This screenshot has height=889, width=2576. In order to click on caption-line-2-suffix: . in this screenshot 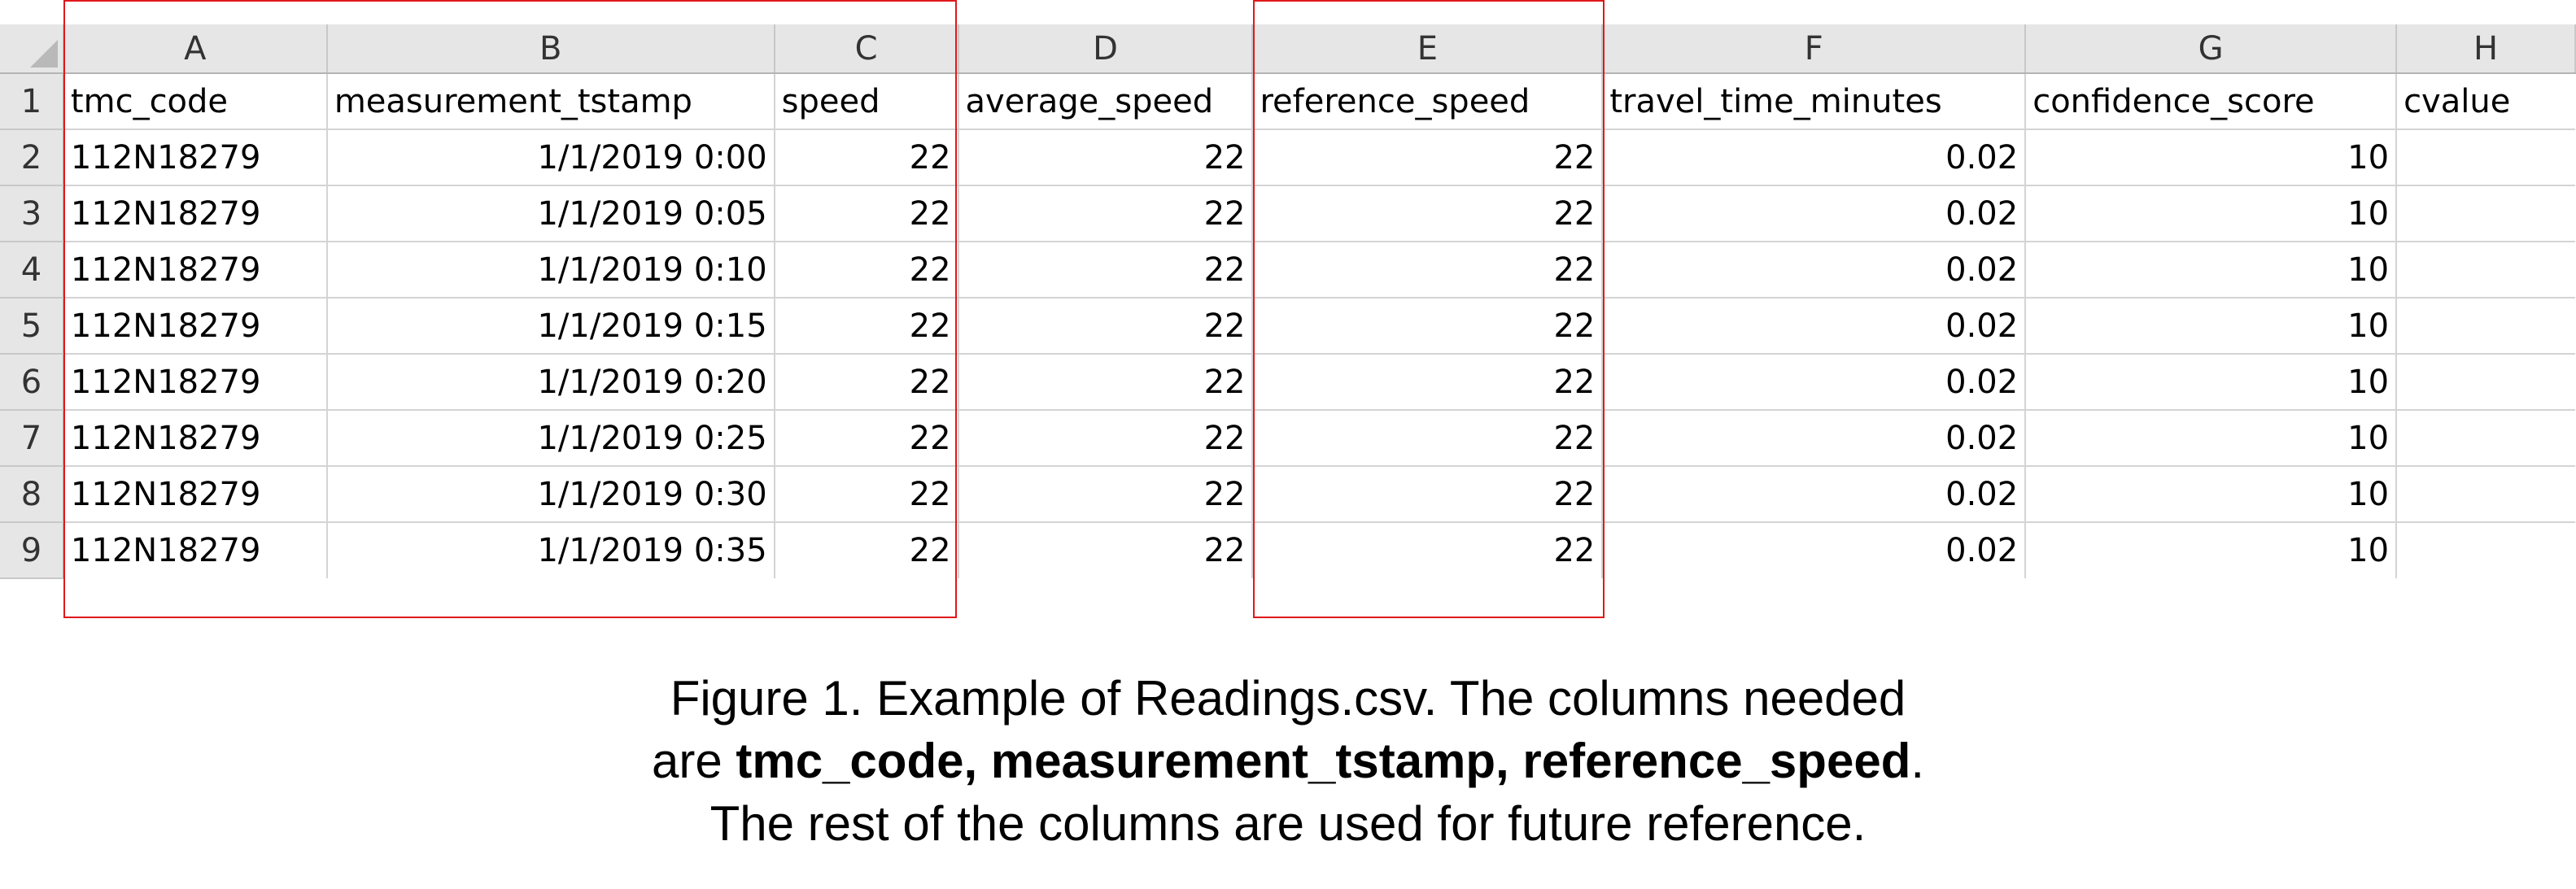, I will do `click(1917, 761)`.